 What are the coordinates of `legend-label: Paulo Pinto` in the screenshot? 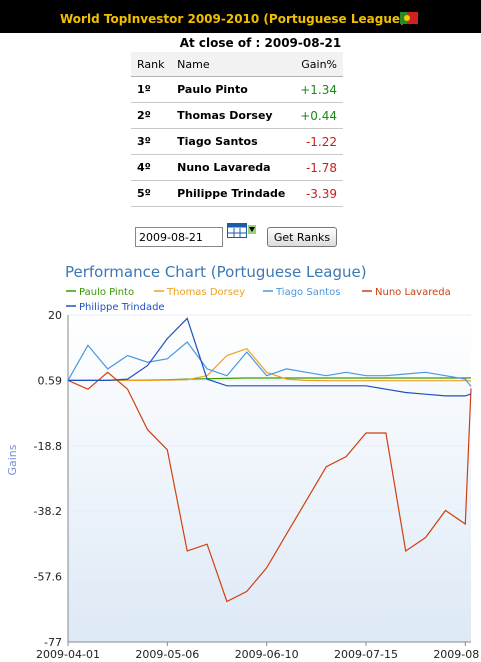 It's located at (106, 292).